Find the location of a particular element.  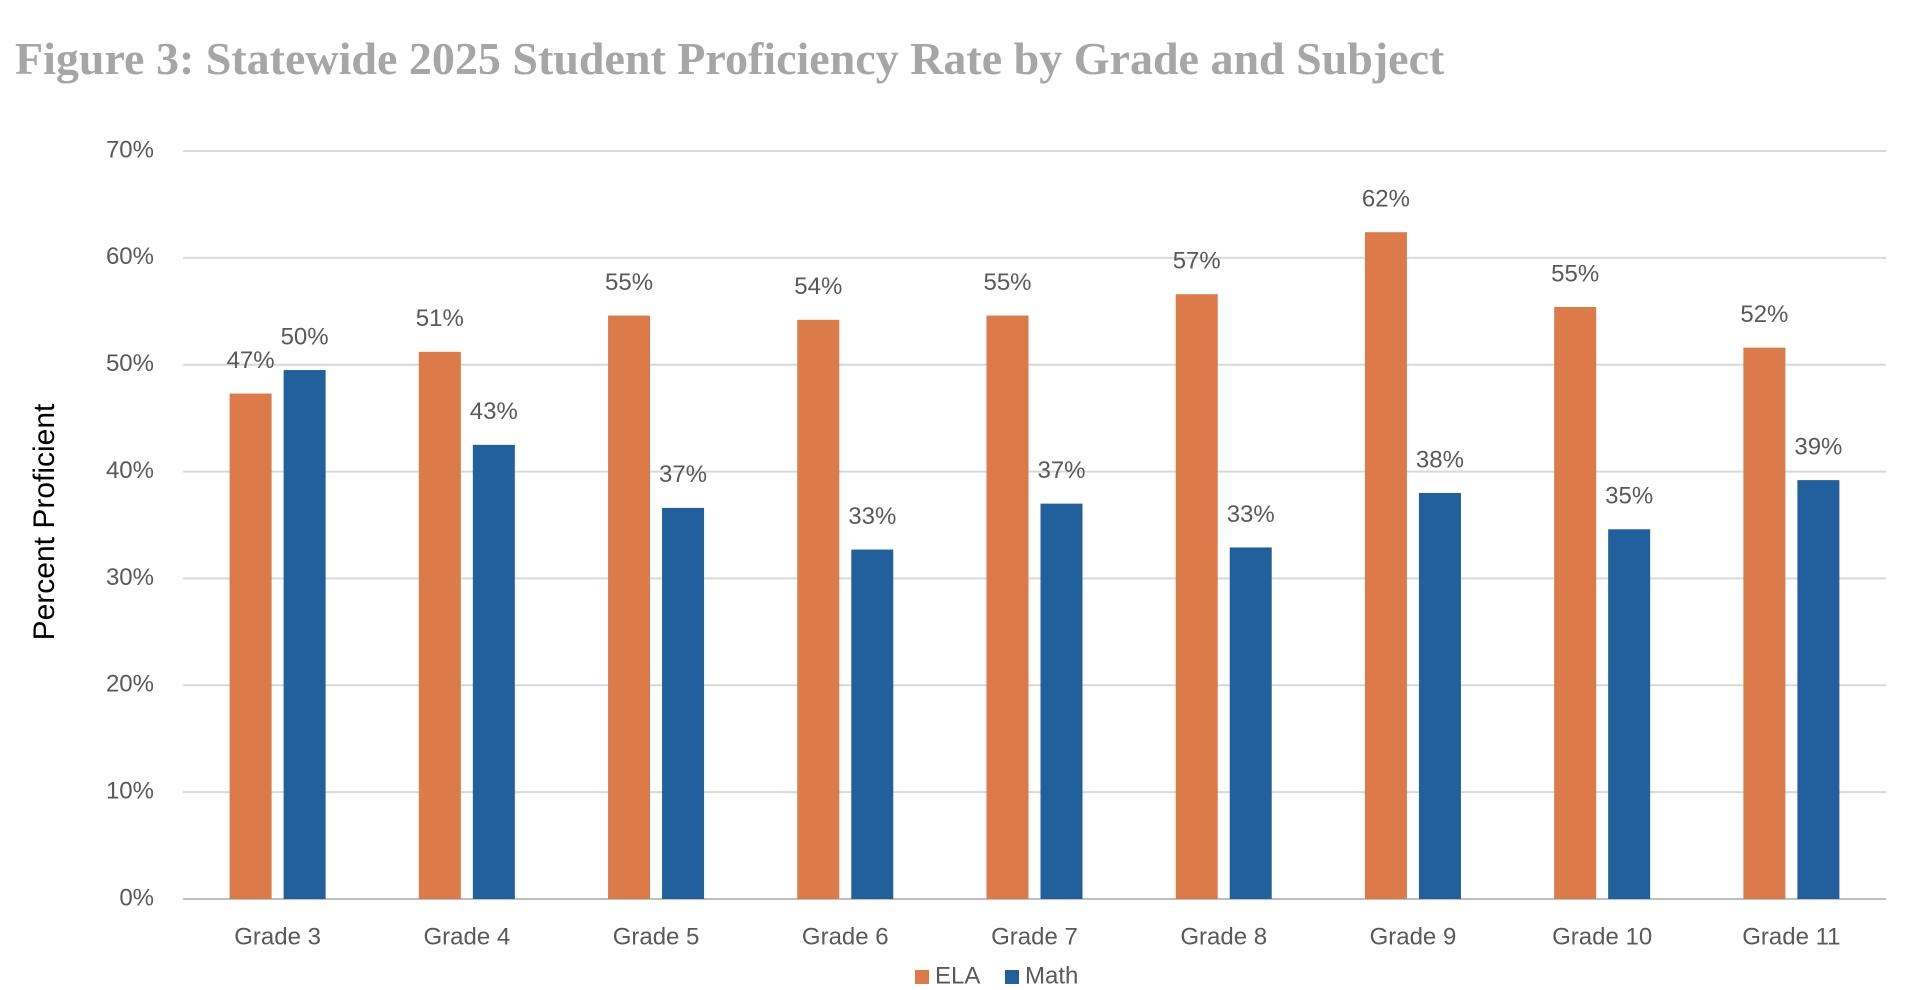

legend-label: ELA is located at coordinates (957, 975).